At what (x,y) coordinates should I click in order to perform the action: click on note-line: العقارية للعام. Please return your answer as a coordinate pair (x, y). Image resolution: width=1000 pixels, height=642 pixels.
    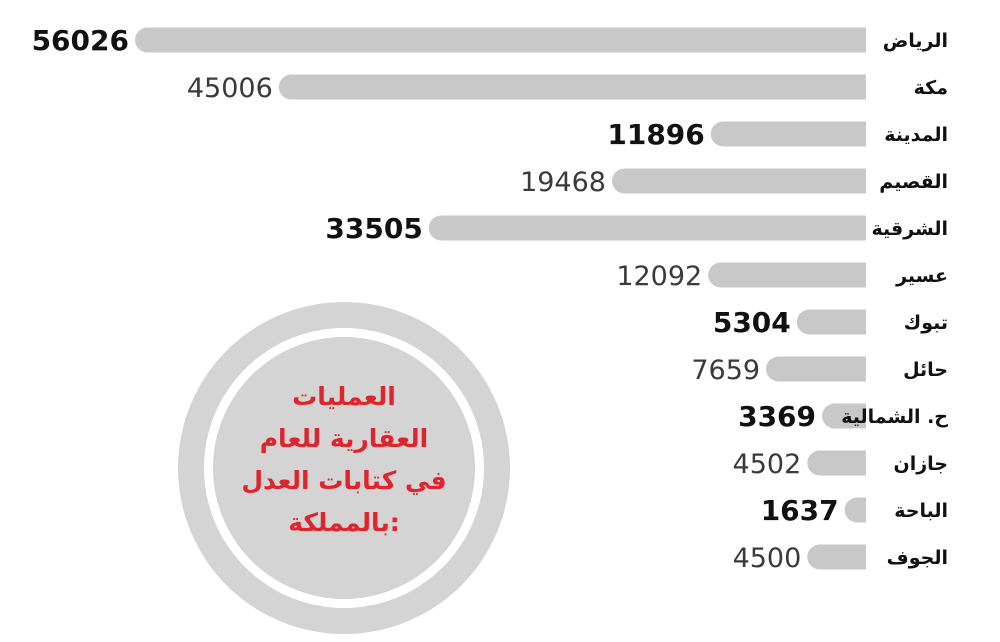
    Looking at the image, I should click on (344, 438).